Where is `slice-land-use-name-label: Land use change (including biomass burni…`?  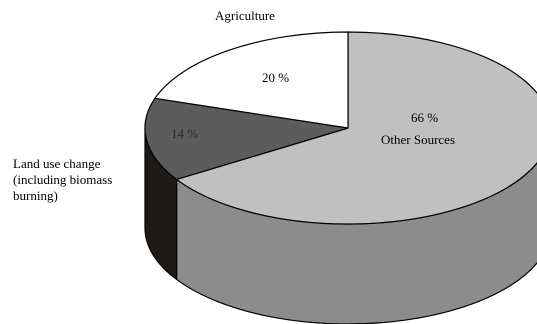 slice-land-use-name-label: Land use change (including biomass burni… is located at coordinates (62, 180).